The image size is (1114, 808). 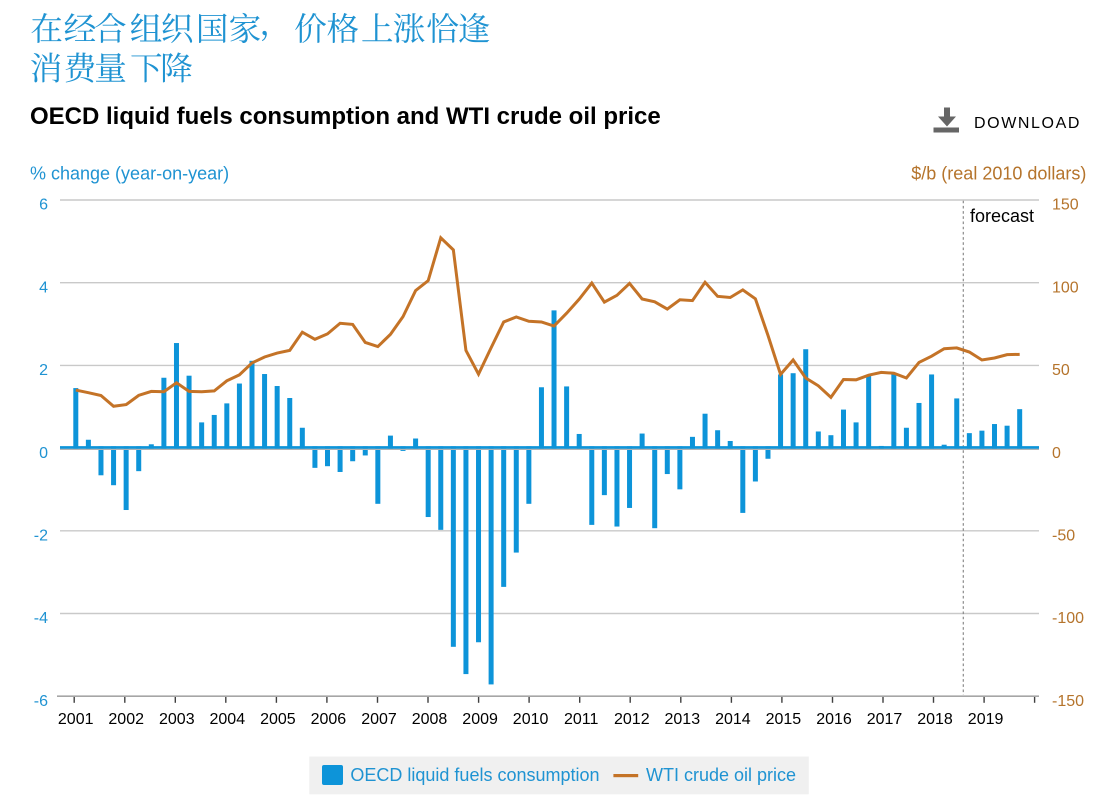 I want to click on svg-text: 100, so click(x=1065, y=287).